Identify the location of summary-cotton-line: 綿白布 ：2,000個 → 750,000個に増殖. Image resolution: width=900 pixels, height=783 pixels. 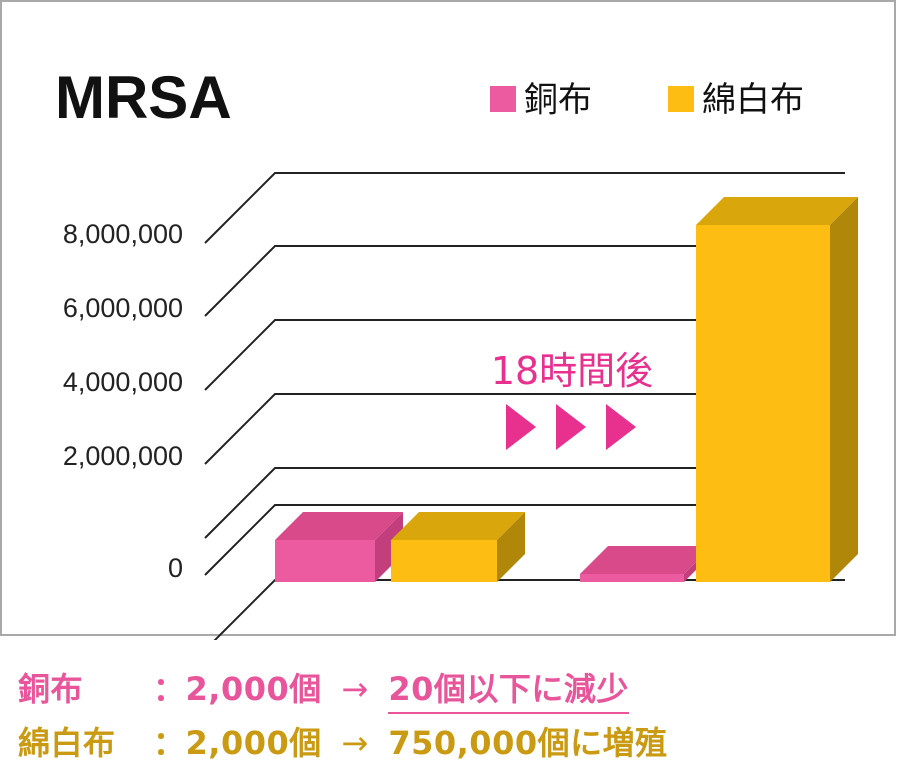
(343, 741).